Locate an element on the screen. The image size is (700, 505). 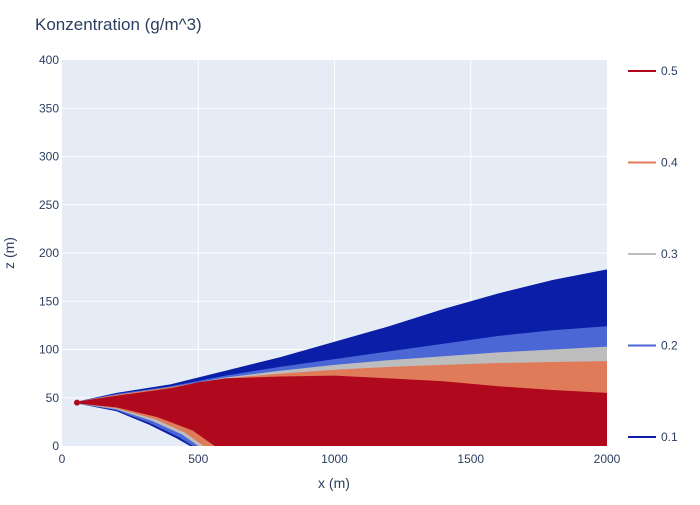
legend-label-0.1: 0.1 is located at coordinates (669, 437).